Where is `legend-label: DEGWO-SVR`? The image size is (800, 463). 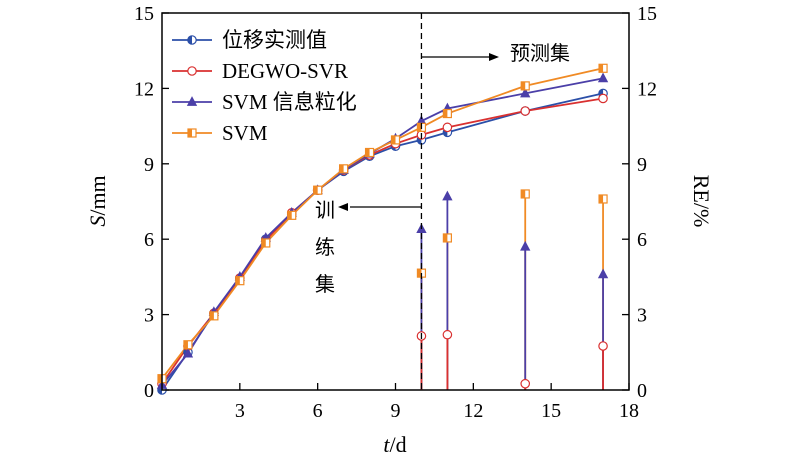 legend-label: DEGWO-SVR is located at coordinates (285, 71).